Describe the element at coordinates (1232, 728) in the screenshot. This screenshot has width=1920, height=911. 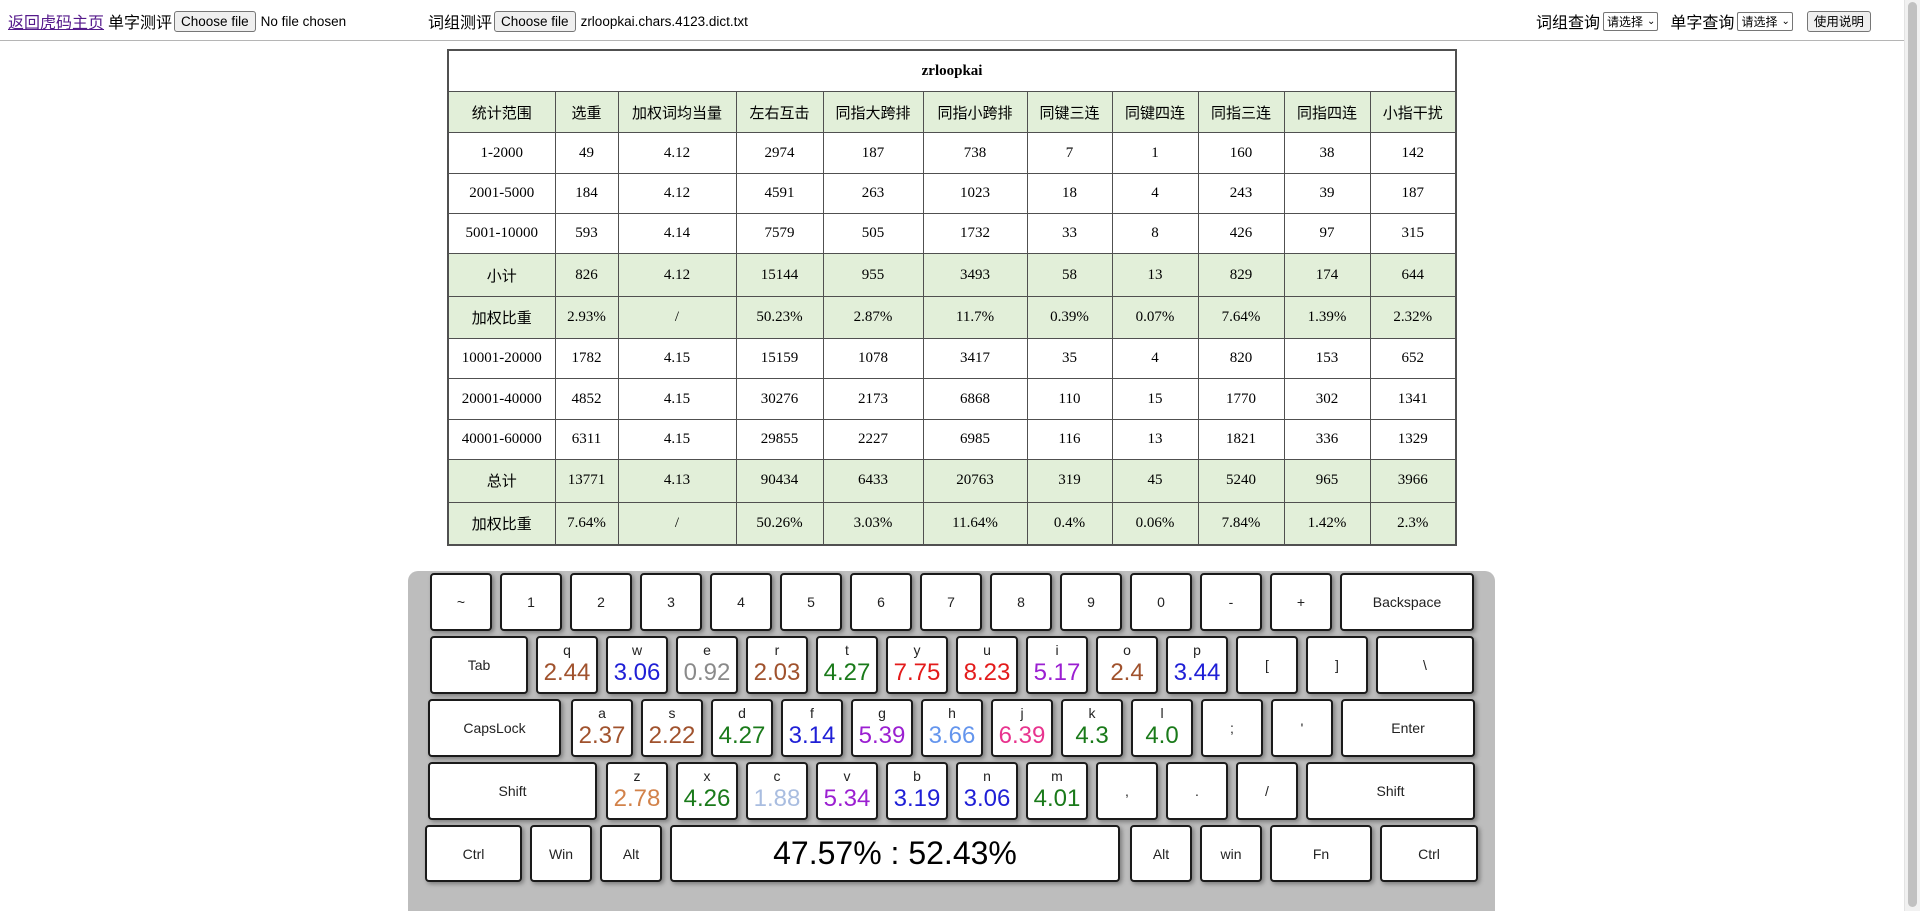
I see `key-symbol: ;` at that location.